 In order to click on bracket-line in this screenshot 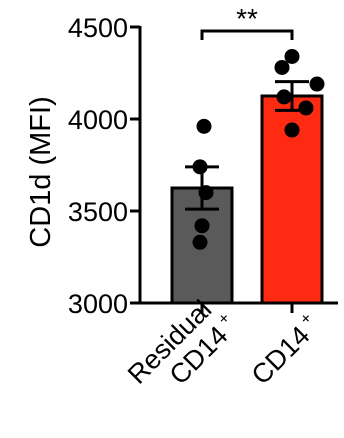, I will do `click(247, 34)`.